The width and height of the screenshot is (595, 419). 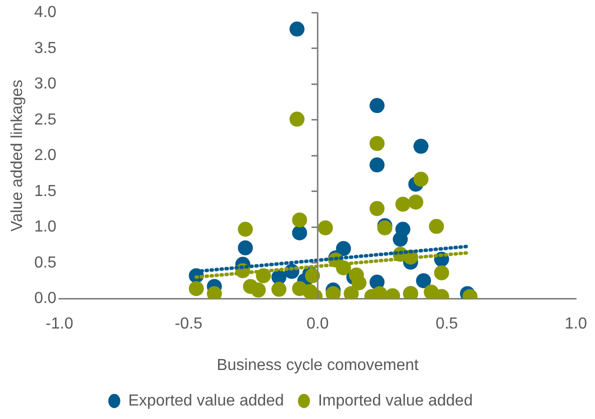 I want to click on x-axis-title: Business cycle comovement, so click(x=318, y=365).